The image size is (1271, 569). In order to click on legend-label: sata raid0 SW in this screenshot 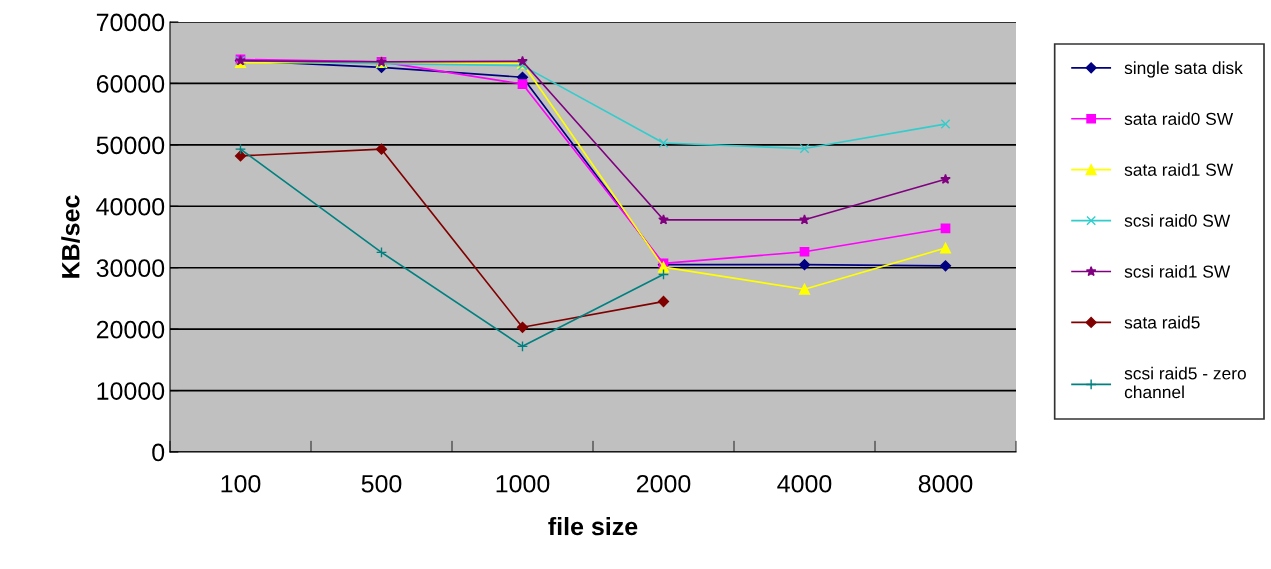, I will do `click(1179, 118)`.